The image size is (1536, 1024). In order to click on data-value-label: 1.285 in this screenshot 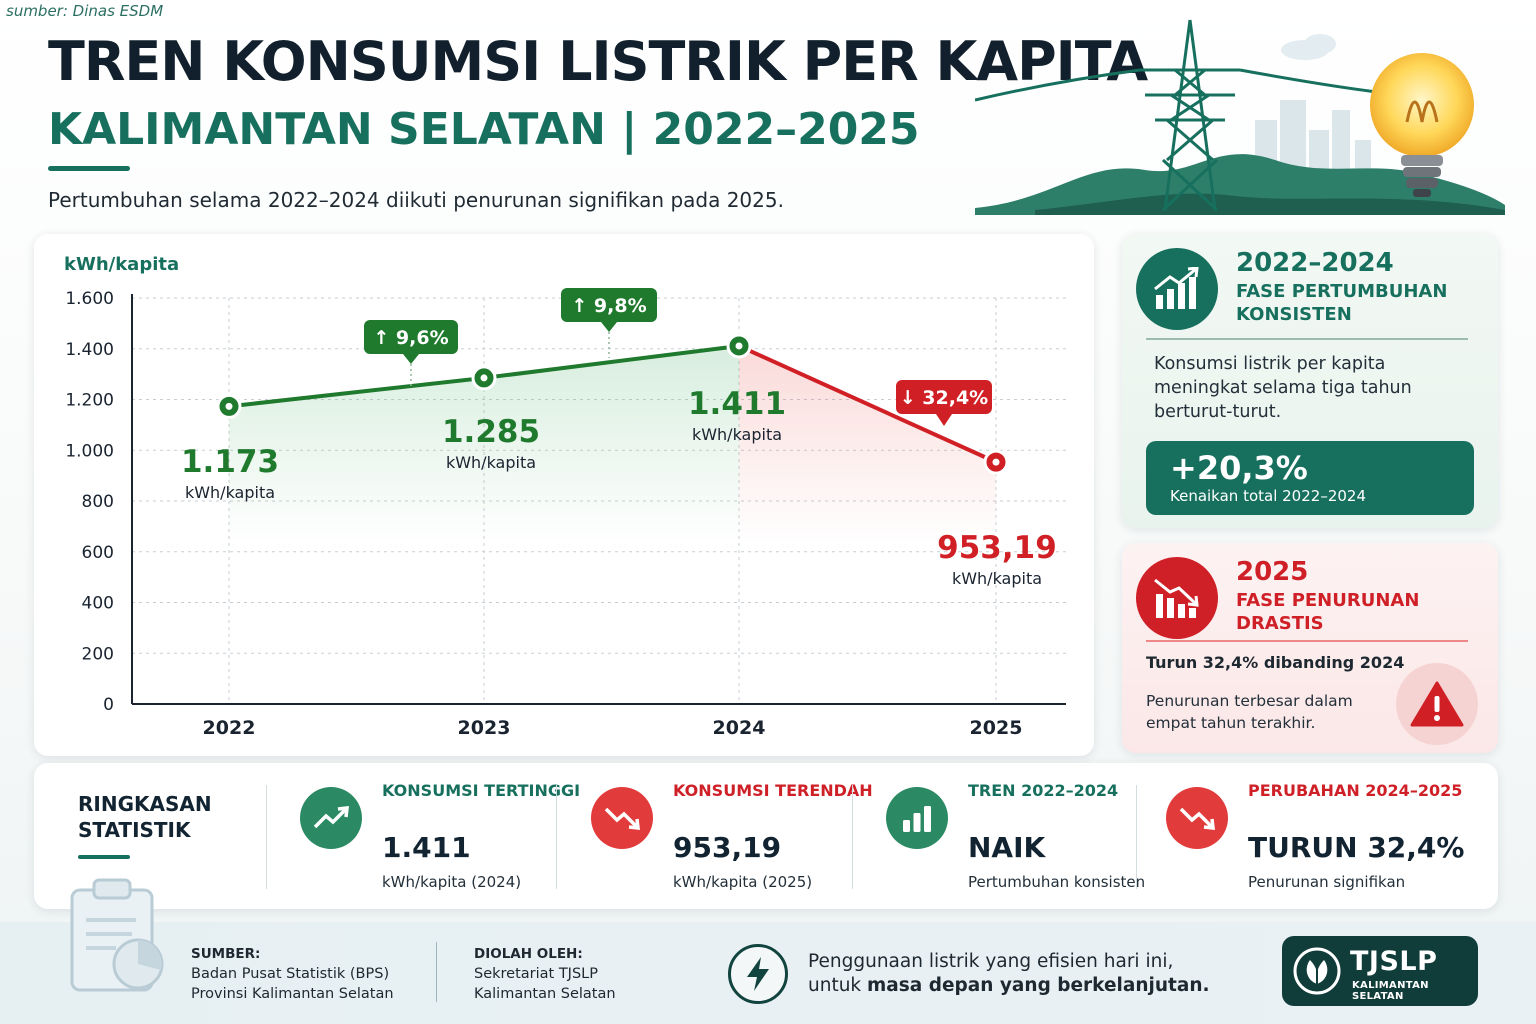, I will do `click(491, 432)`.